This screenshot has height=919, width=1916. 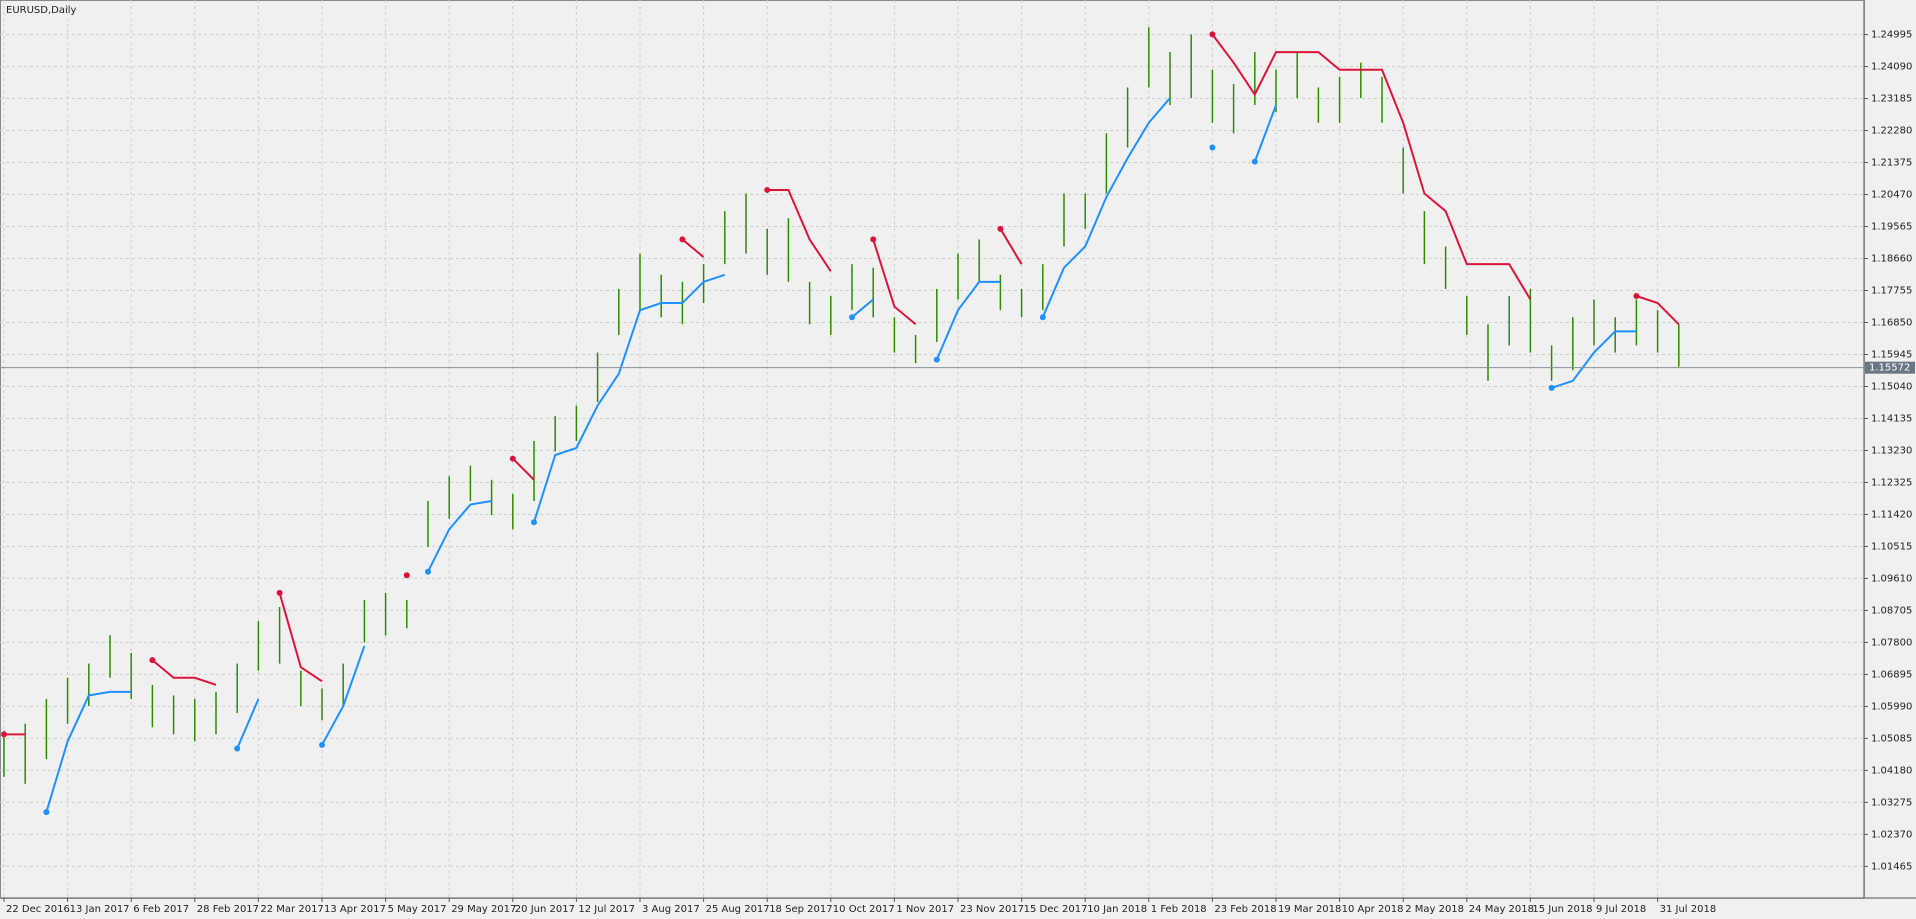 What do you see at coordinates (1245, 909) in the screenshot?
I see `x-tick-label: 23 Feb 2018` at bounding box center [1245, 909].